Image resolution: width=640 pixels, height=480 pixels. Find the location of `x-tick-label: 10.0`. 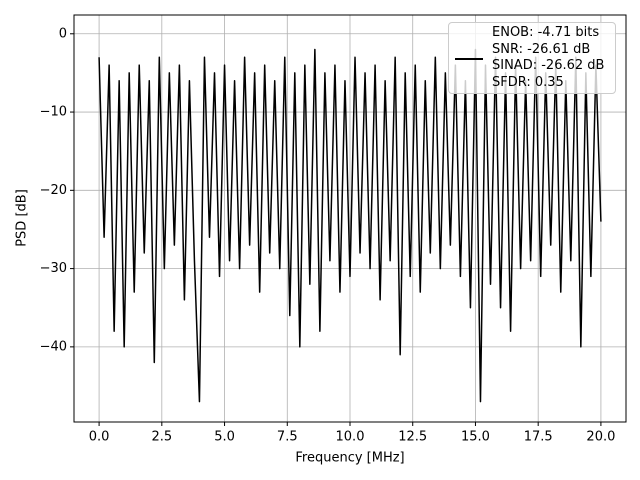

x-tick-label: 10.0 is located at coordinates (350, 437).